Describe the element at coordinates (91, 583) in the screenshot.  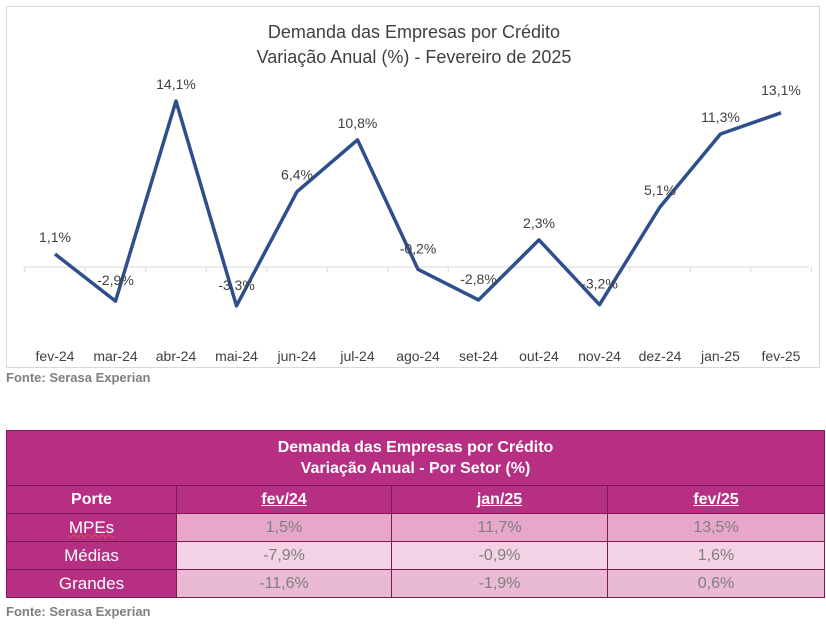
I see `row-label-grandes: Grandes` at that location.